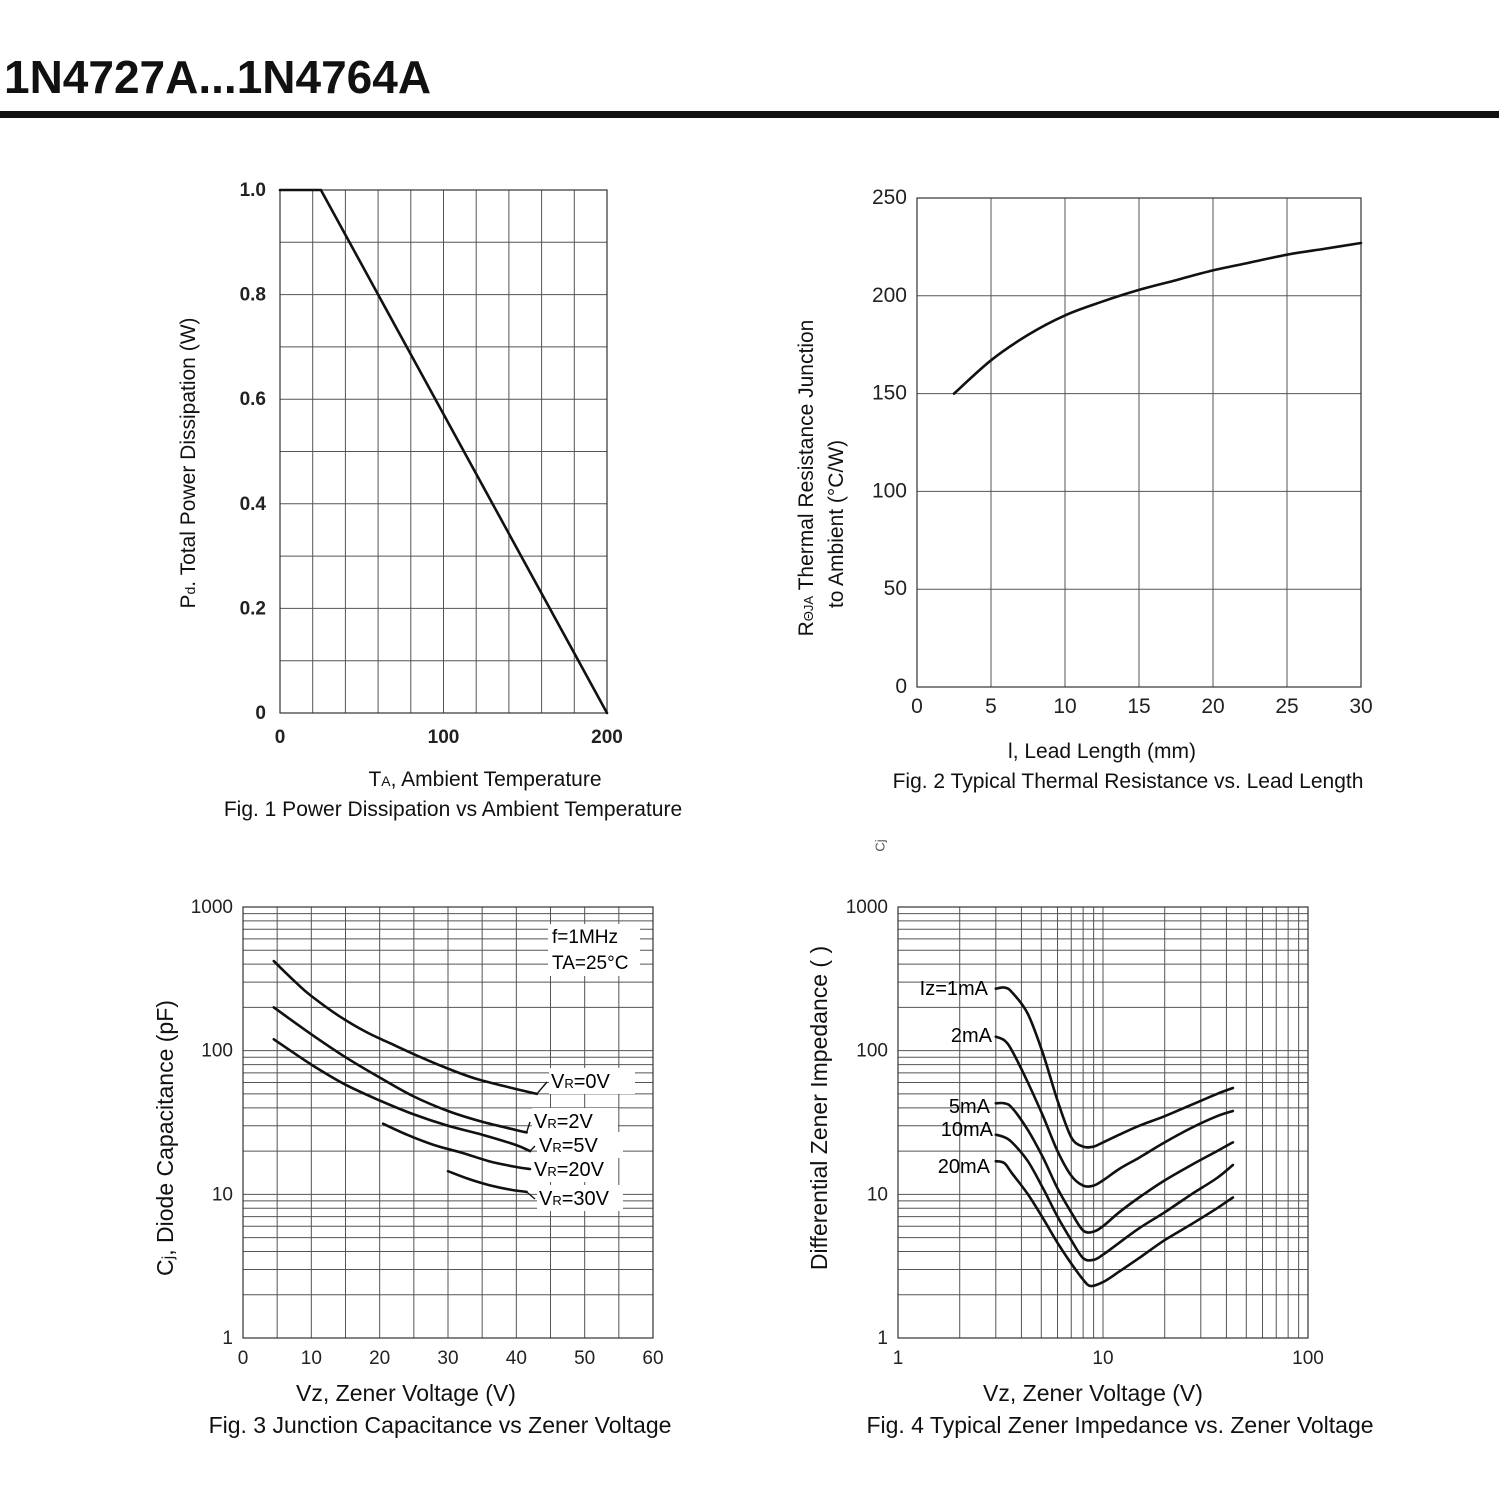 The width and height of the screenshot is (1499, 1499). What do you see at coordinates (1212, 706) in the screenshot?
I see `fig2-x-tick-label: 20` at bounding box center [1212, 706].